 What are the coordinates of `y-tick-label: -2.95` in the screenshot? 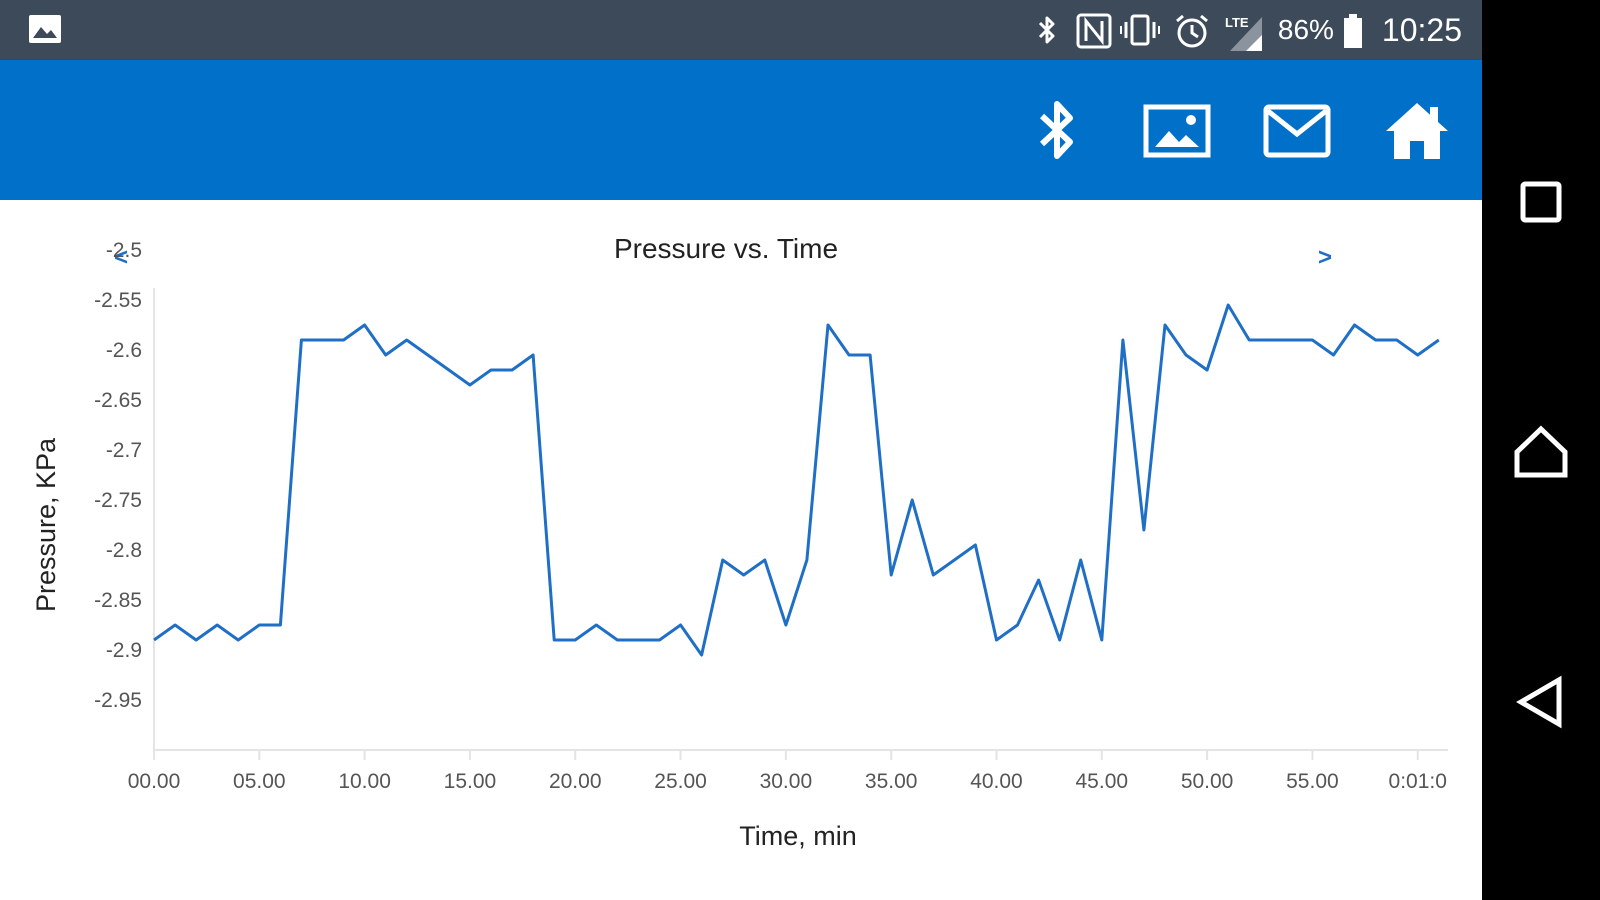 It's located at (118, 700).